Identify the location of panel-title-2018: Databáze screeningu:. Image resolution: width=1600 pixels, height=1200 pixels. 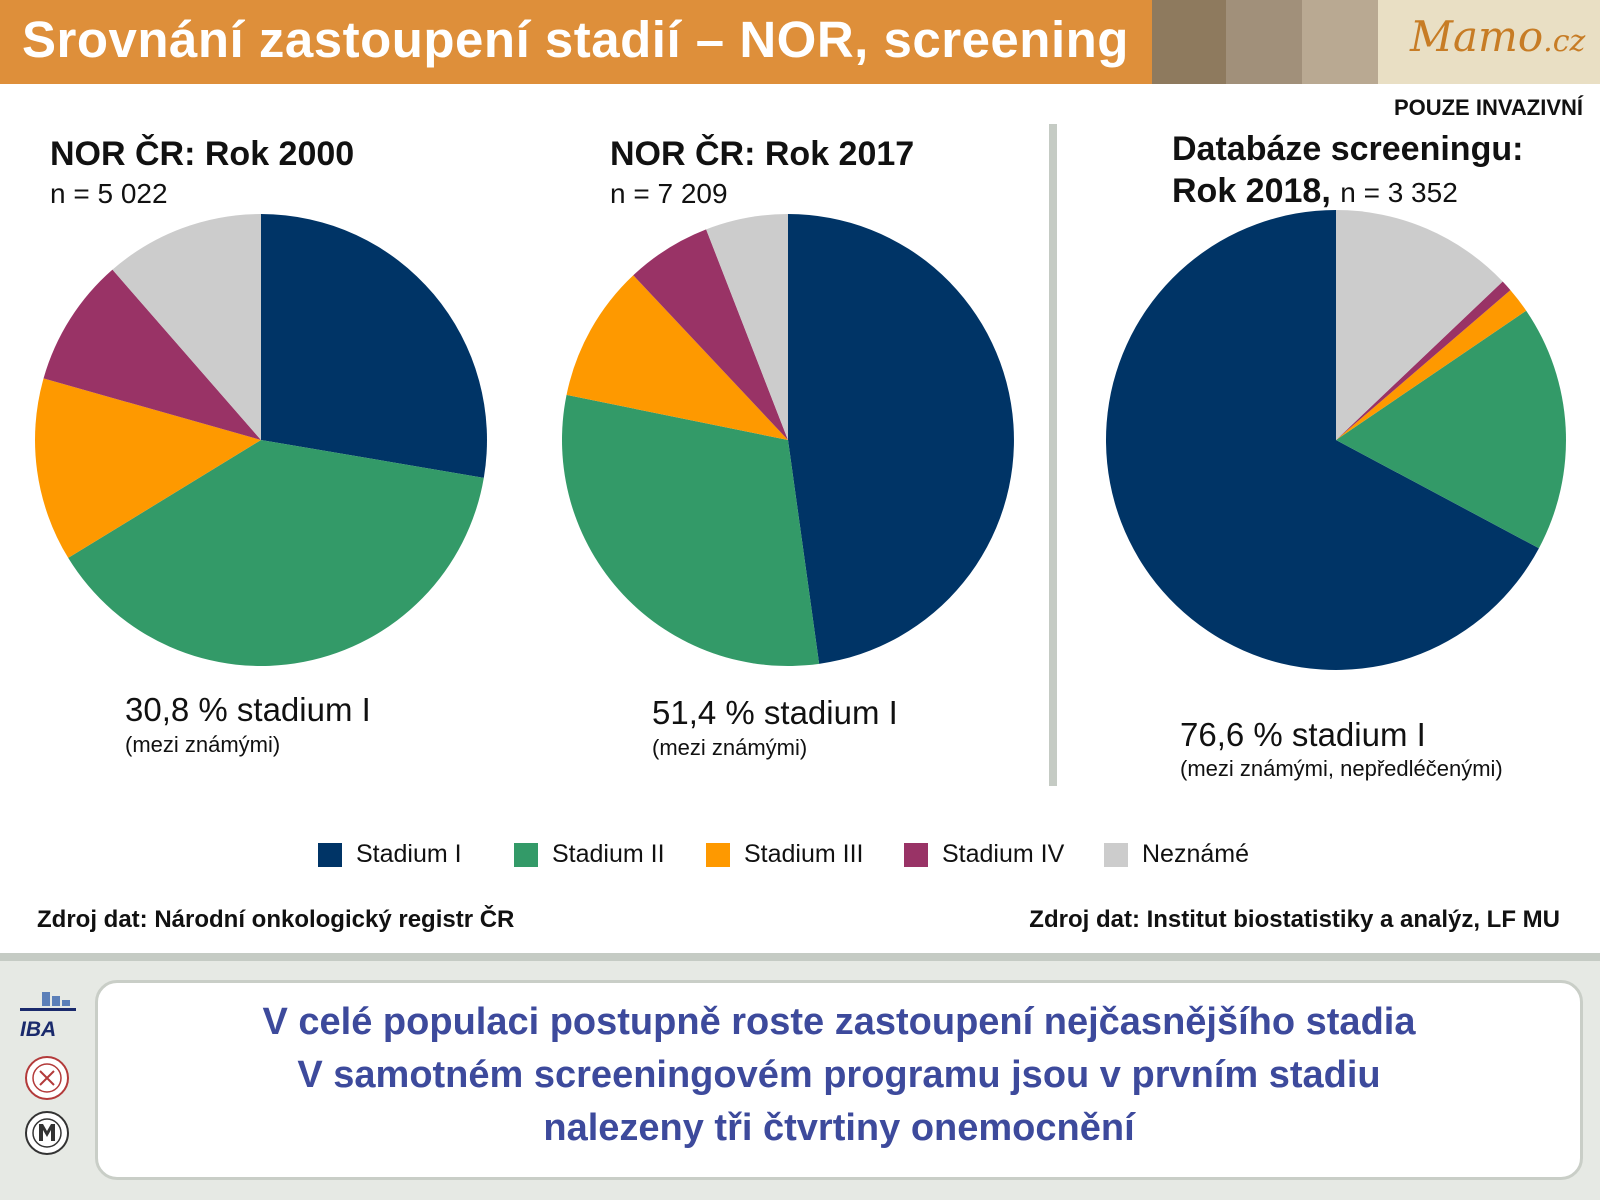
(1348, 149).